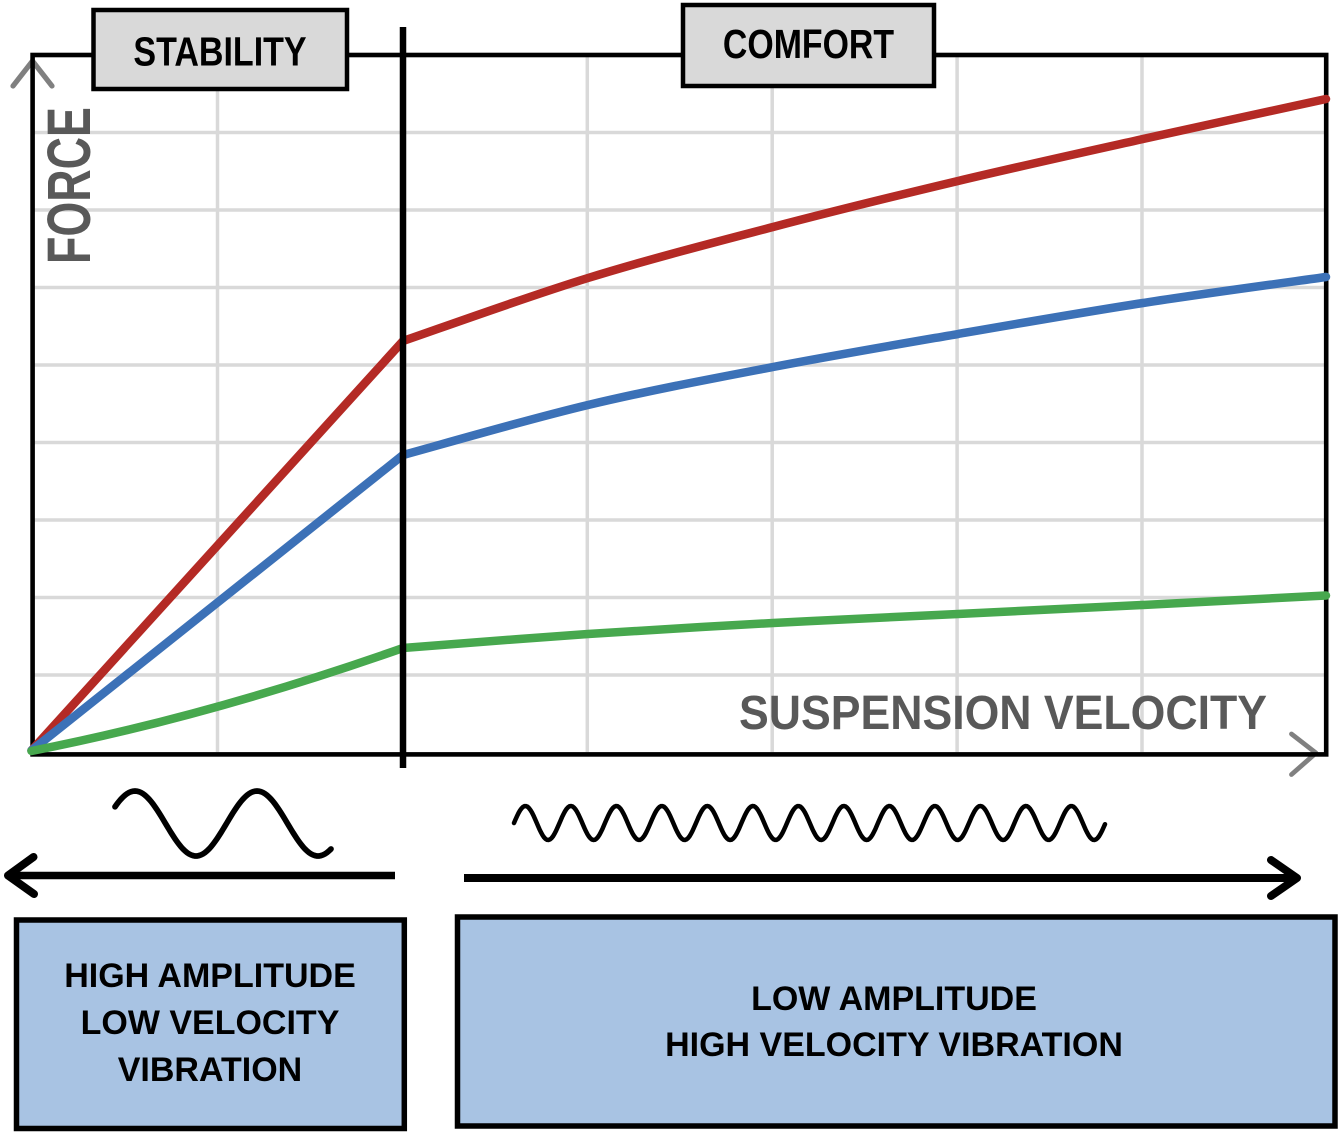 Image resolution: width=1344 pixels, height=1139 pixels. I want to click on svg-text: COMFORT, so click(808, 44).